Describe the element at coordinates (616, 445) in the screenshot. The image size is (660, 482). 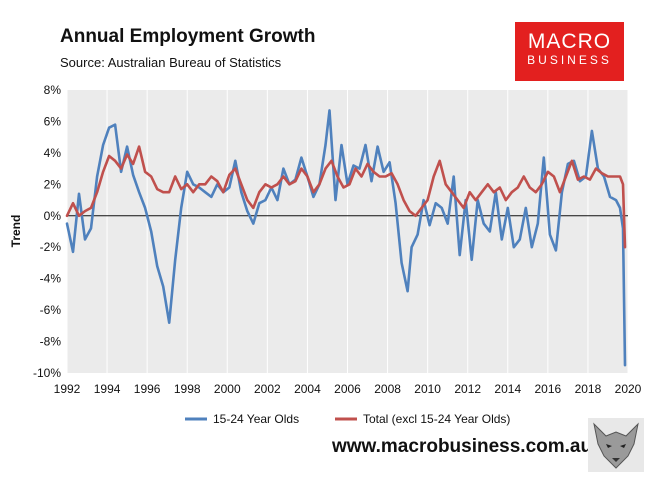
I see `fox-logo-icon` at that location.